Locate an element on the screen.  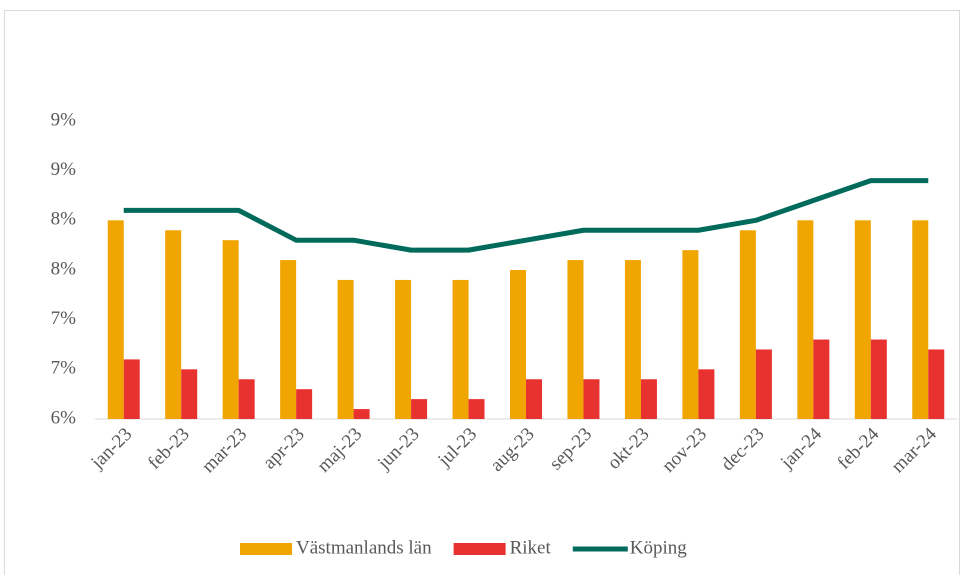
x-tick-label: mar-23 is located at coordinates (224, 450).